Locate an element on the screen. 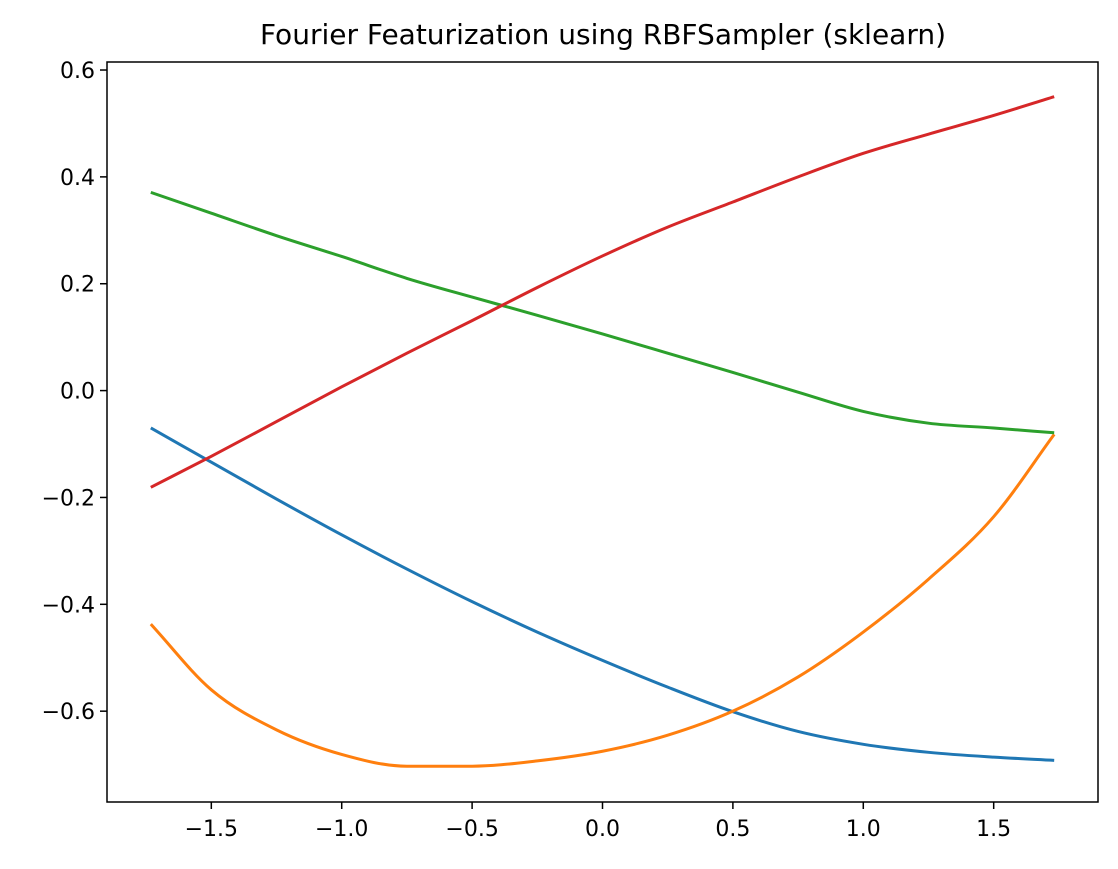 This screenshot has height=869, width=1118. y-tick-label: 0.2 is located at coordinates (77, 285).